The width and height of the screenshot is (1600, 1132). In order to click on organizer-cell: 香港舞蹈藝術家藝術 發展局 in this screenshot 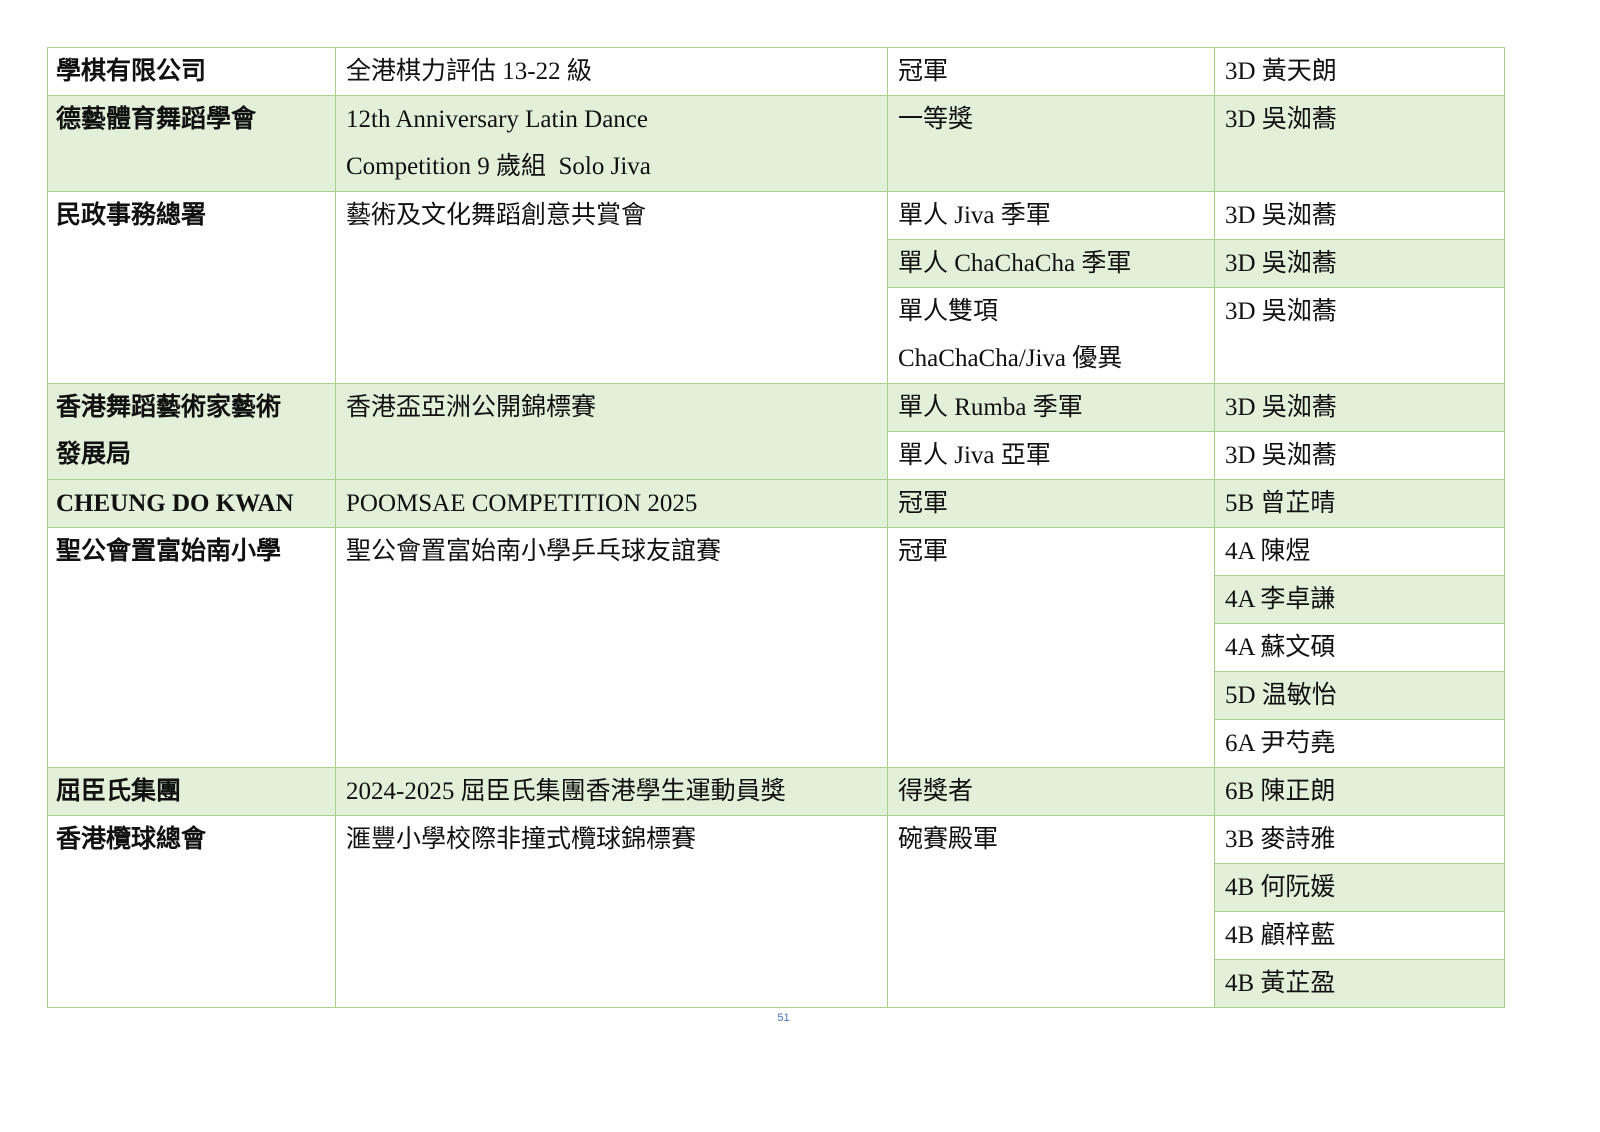, I will do `click(191, 431)`.